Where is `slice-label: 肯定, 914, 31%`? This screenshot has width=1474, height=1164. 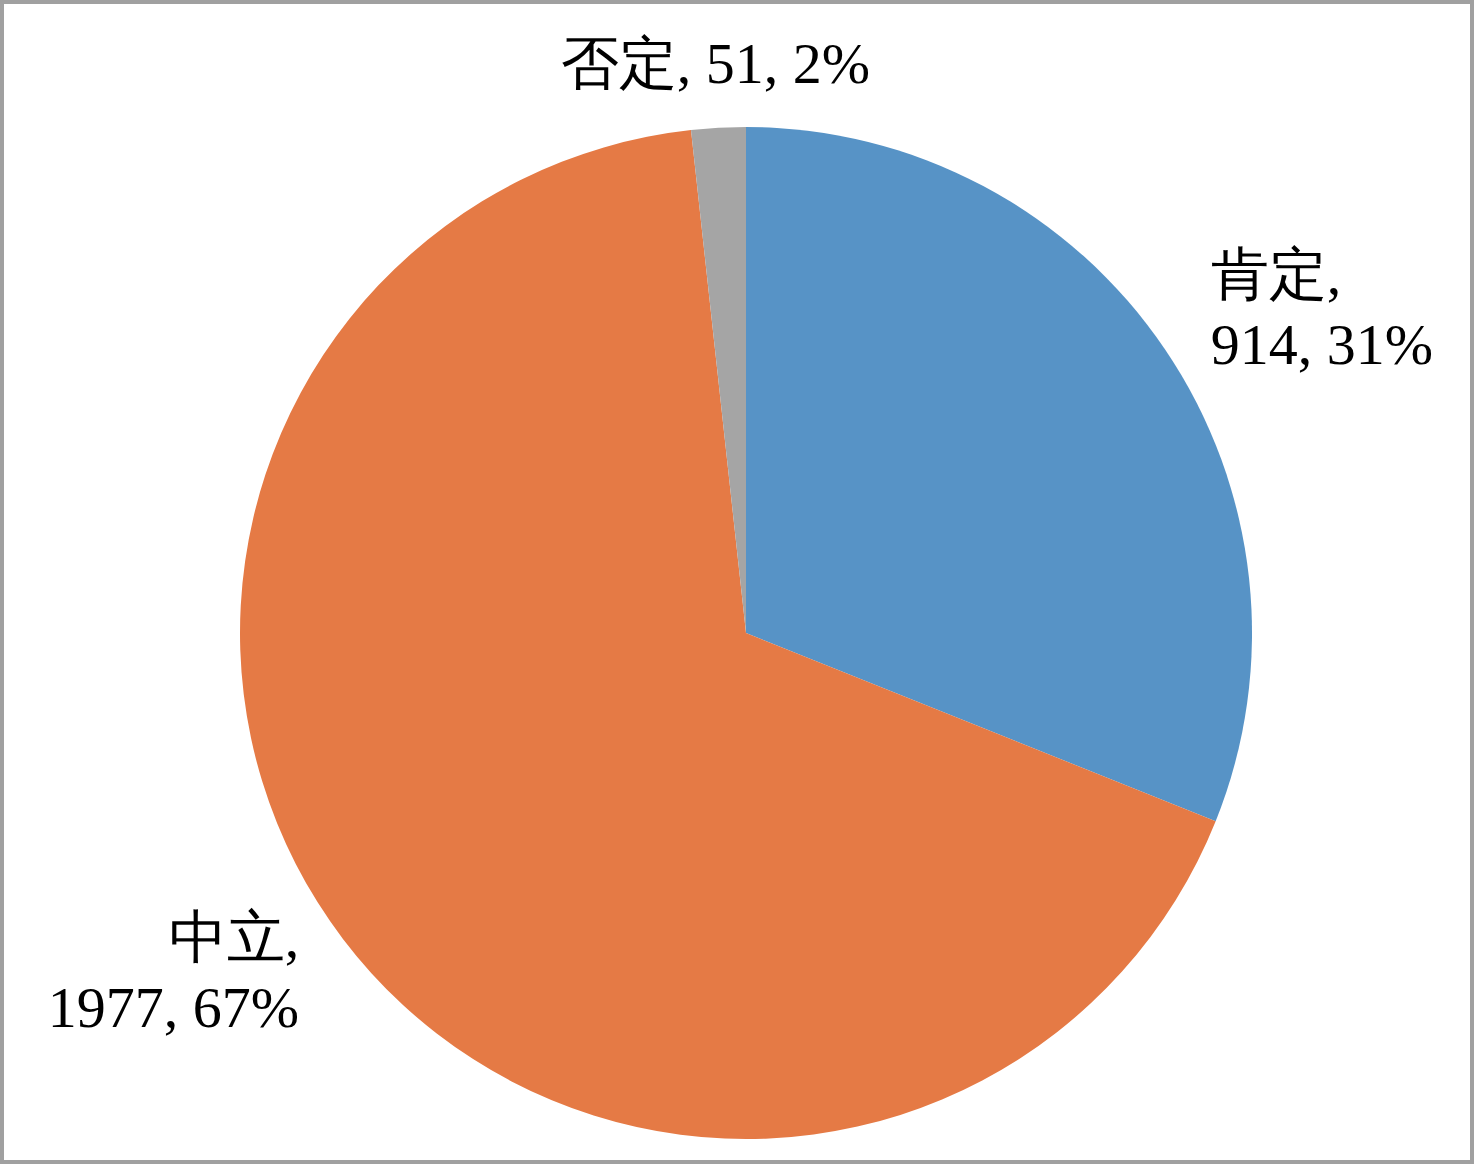
slice-label: 肯定, 914, 31% is located at coordinates (1321, 309).